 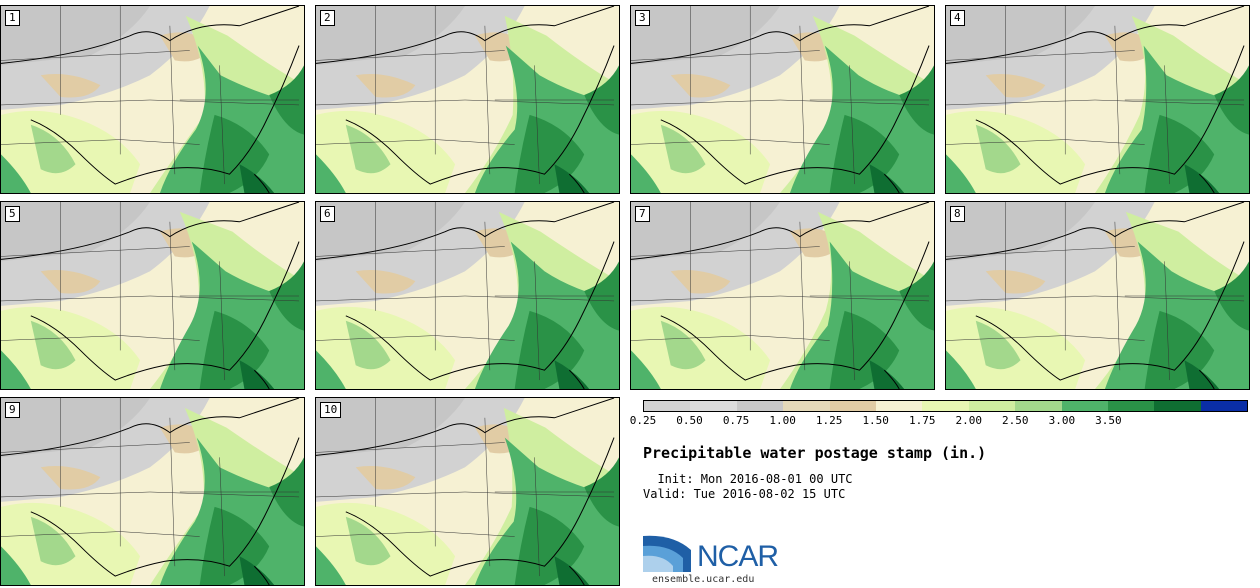 I want to click on logo-url: ensemble.ucar.edu, so click(x=703, y=579).